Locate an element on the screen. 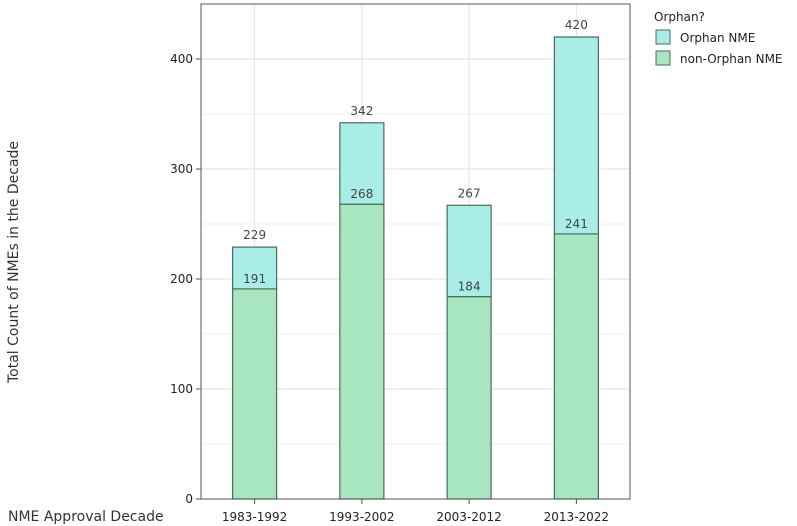 Image resolution: width=797 pixels, height=526 pixels. data-label-non-orphan: 268 is located at coordinates (361, 194).